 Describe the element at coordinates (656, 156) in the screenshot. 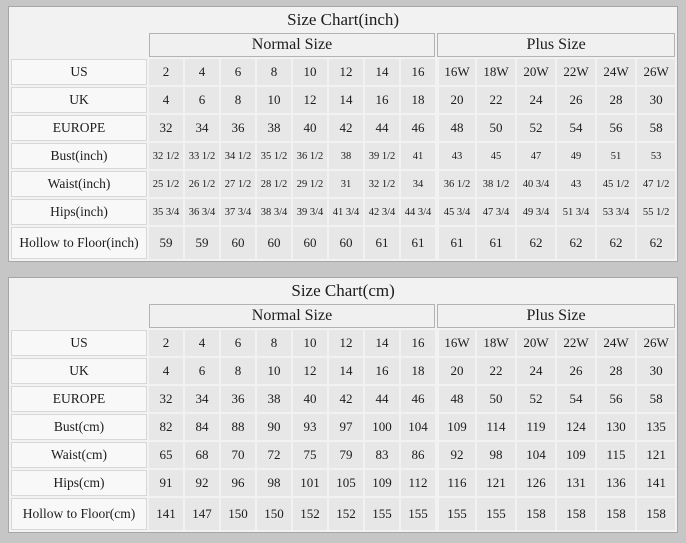

I see `table-cell: 53` at that location.